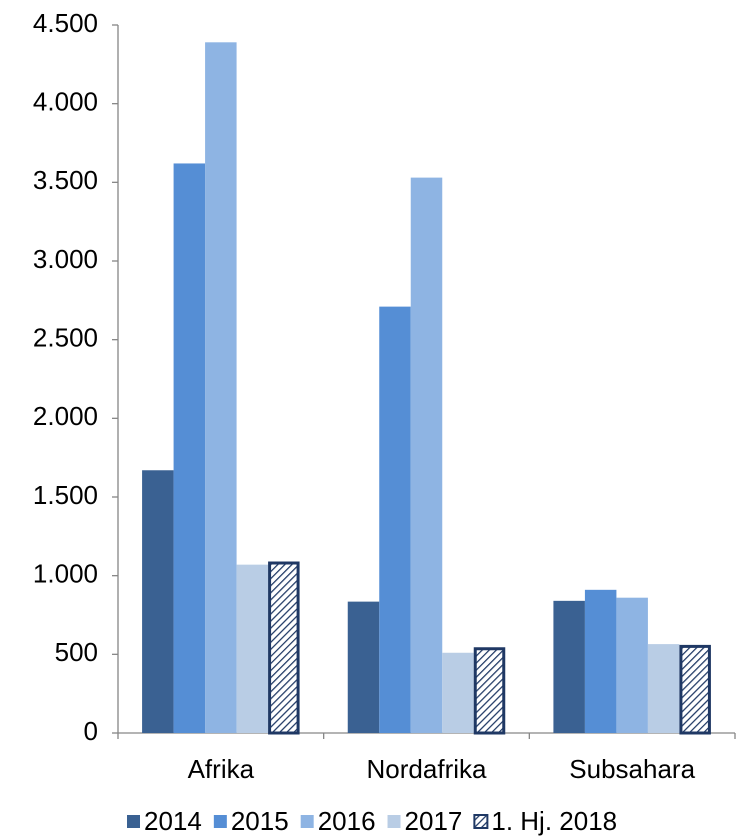 The width and height of the screenshot is (736, 838). I want to click on y-tick-label: 0, so click(91, 731).